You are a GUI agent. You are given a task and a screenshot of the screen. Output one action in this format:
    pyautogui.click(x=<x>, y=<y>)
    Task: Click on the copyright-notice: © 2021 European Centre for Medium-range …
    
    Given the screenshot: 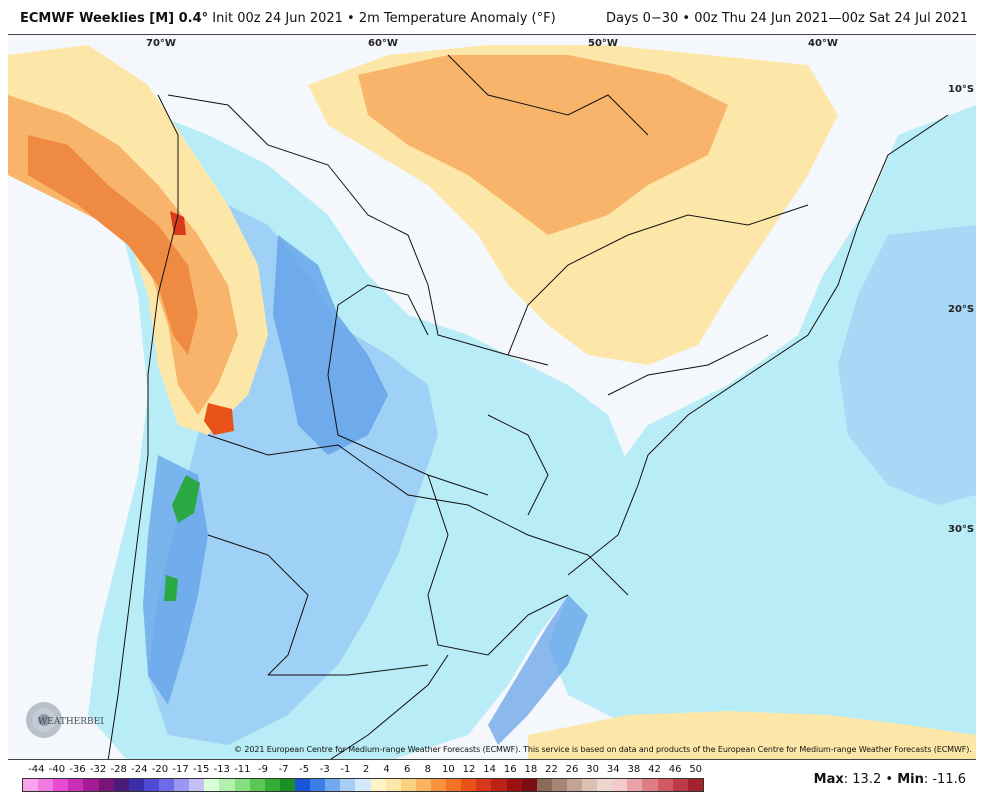 What is the action you would take?
    pyautogui.click(x=603, y=749)
    